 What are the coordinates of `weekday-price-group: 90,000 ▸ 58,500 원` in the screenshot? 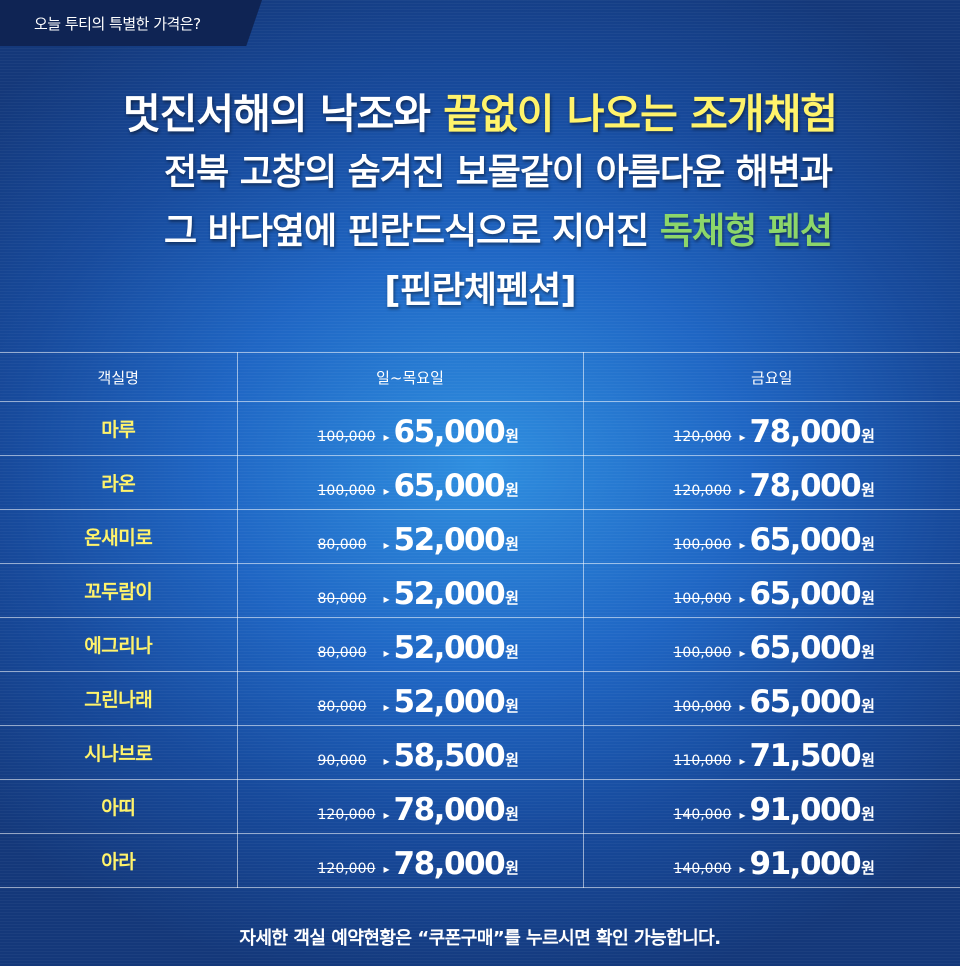 It's located at (410, 752).